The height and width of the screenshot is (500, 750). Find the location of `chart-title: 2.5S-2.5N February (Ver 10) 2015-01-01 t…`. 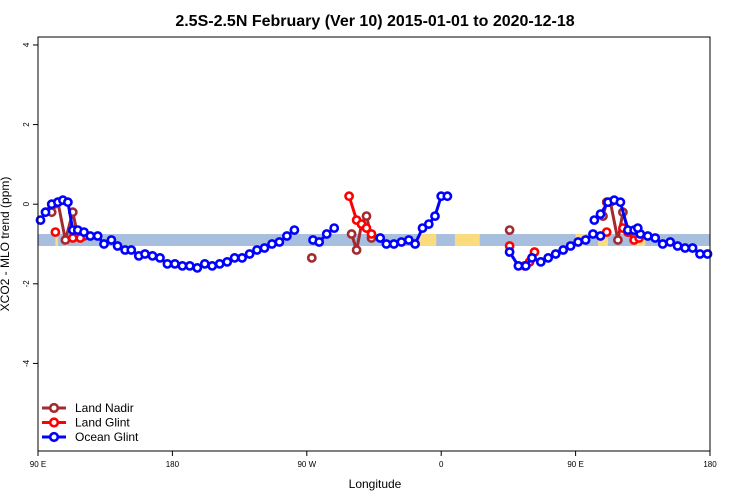

chart-title: 2.5S-2.5N February (Ver 10) 2015-01-01 t… is located at coordinates (374, 21).